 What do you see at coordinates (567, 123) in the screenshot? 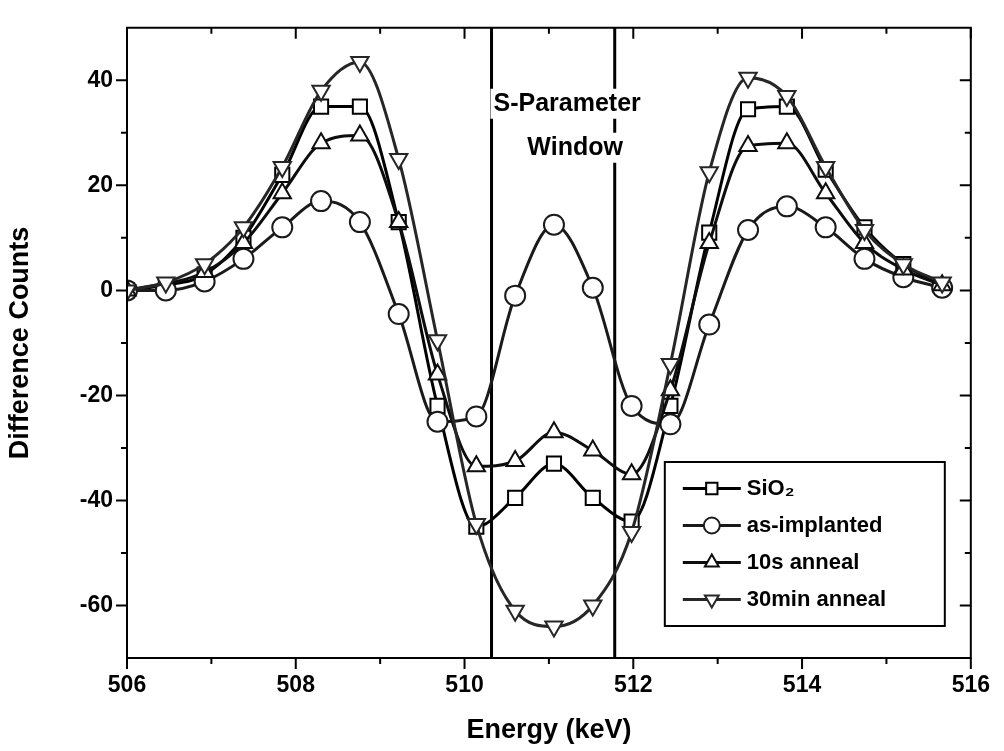
I see `annotation: S-Parameter Window` at bounding box center [567, 123].